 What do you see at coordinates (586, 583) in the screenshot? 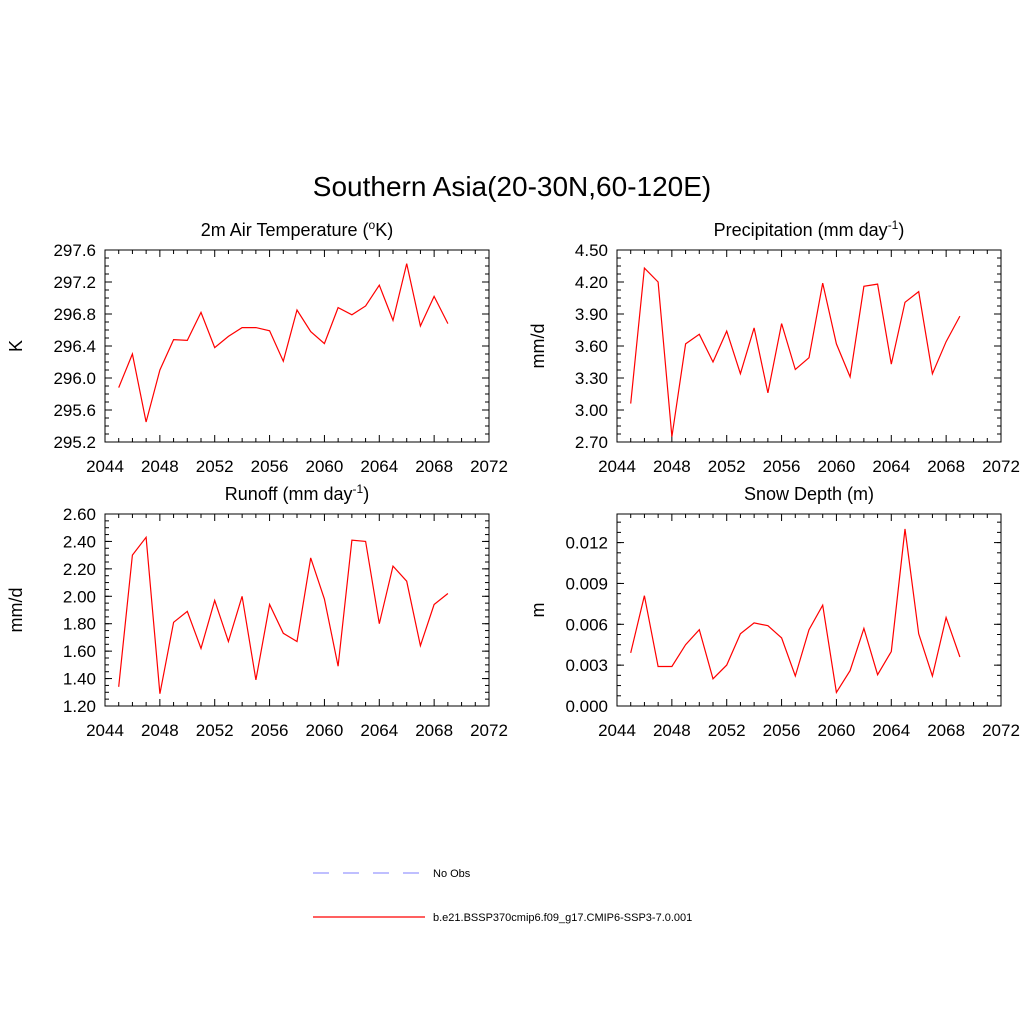
I see `y-tick-label: 0.009` at bounding box center [586, 583].